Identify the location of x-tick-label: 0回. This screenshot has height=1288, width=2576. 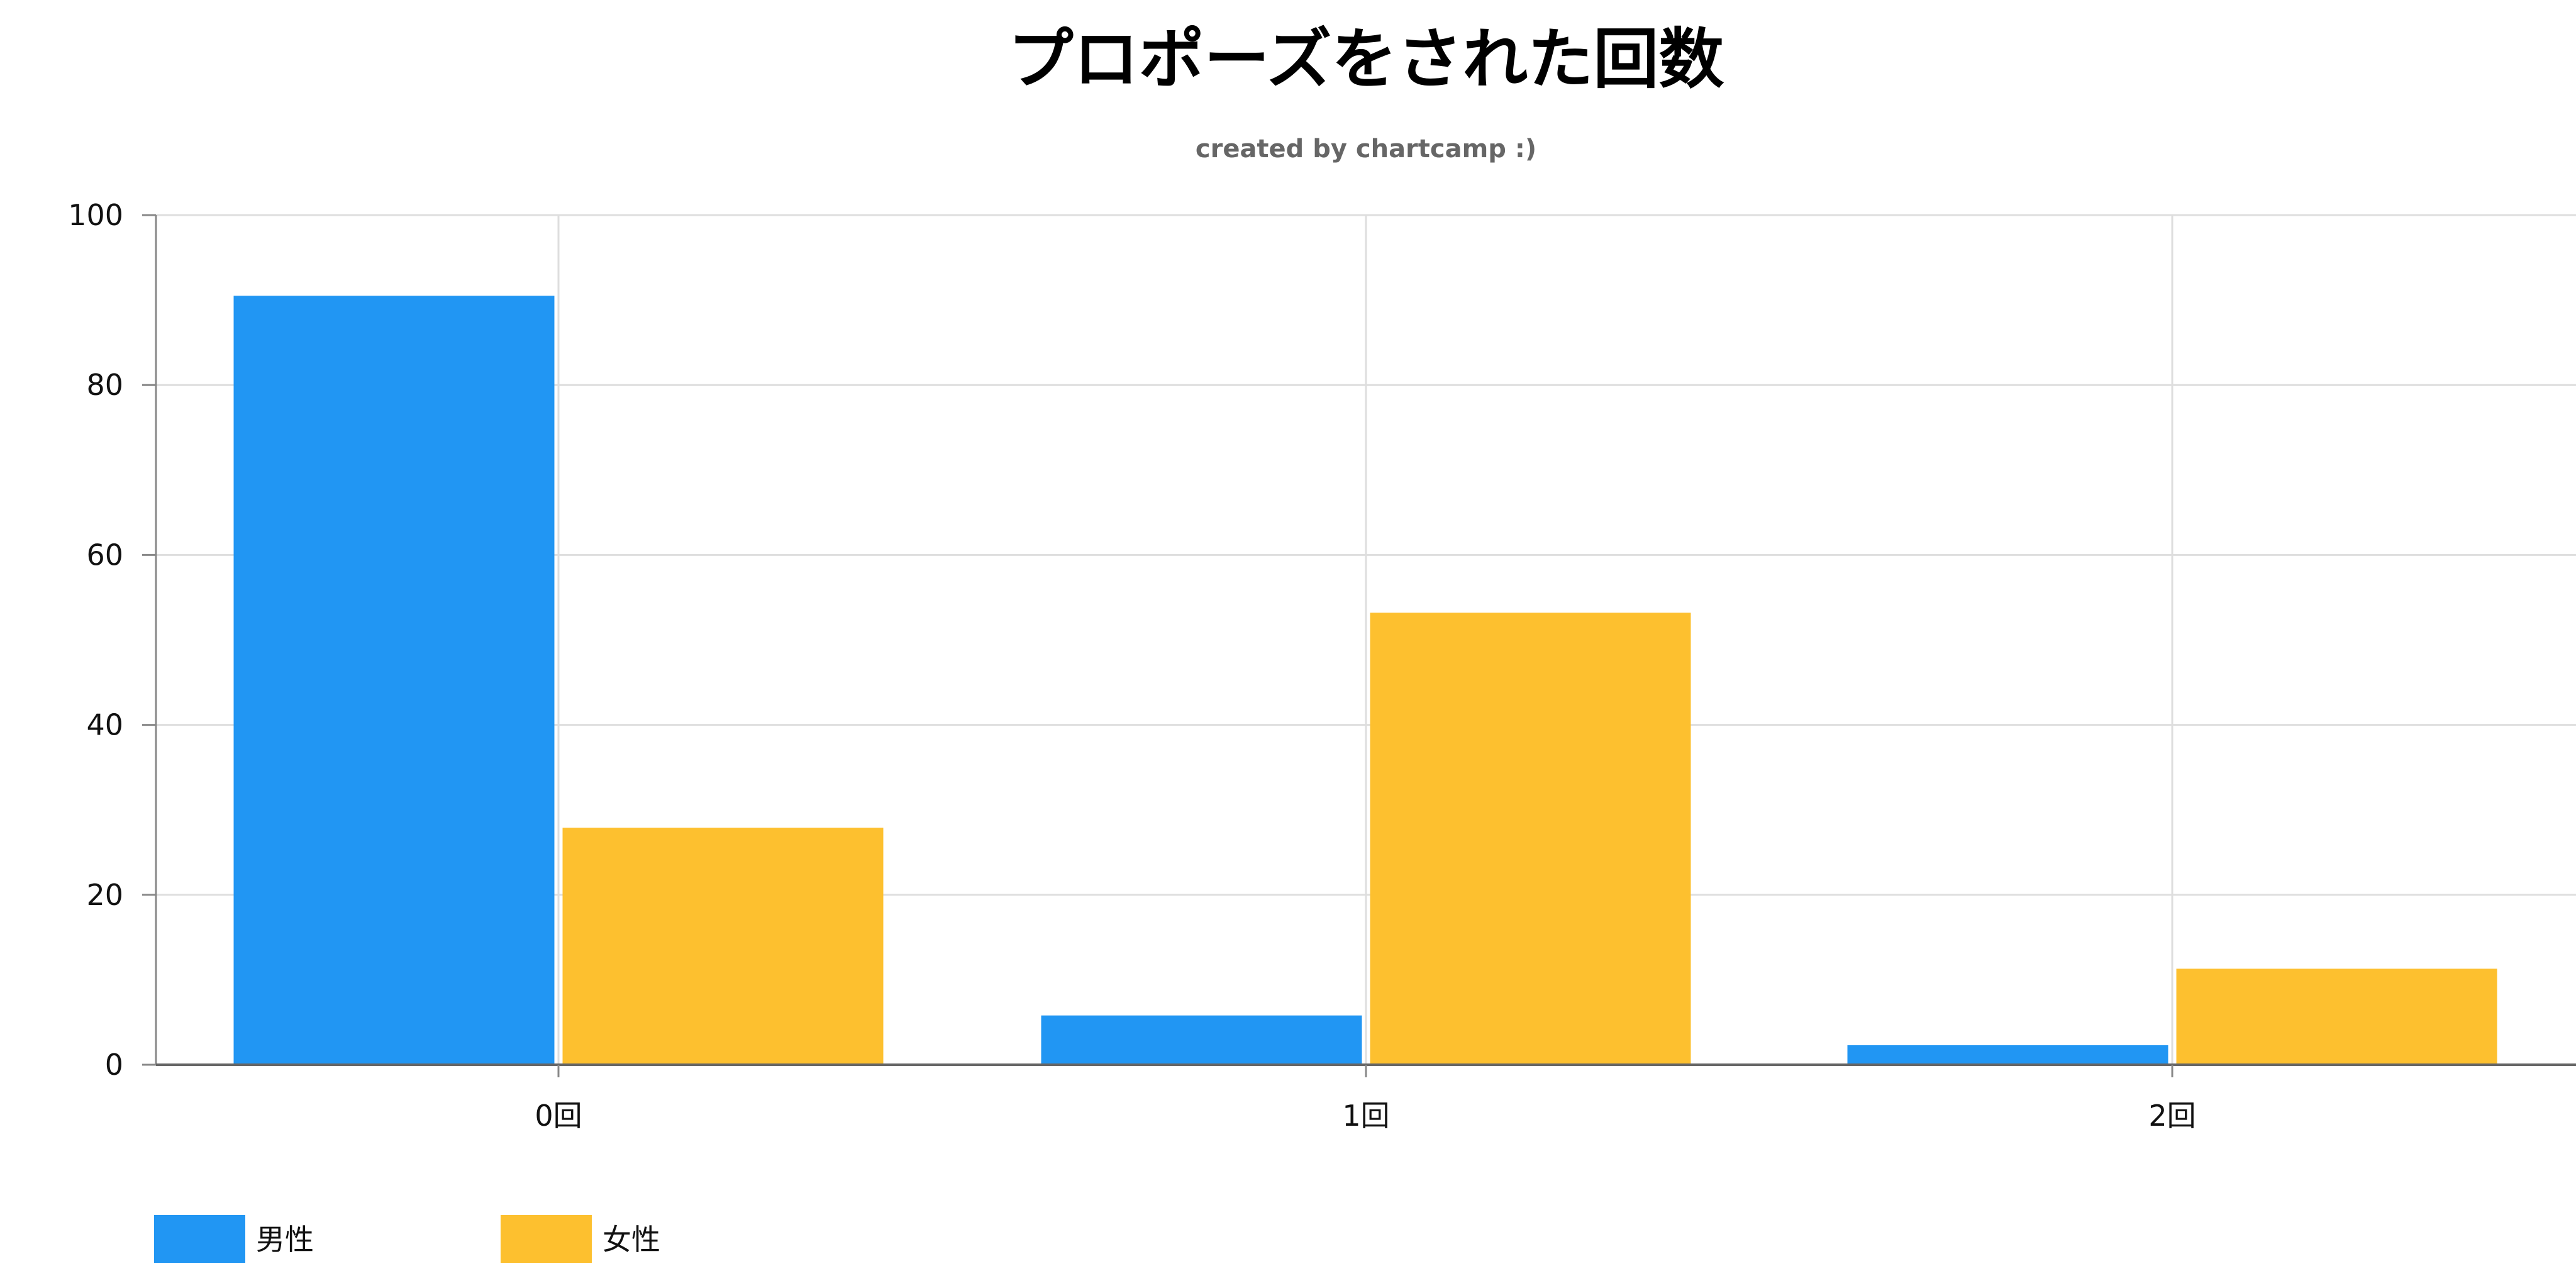
(558, 1116).